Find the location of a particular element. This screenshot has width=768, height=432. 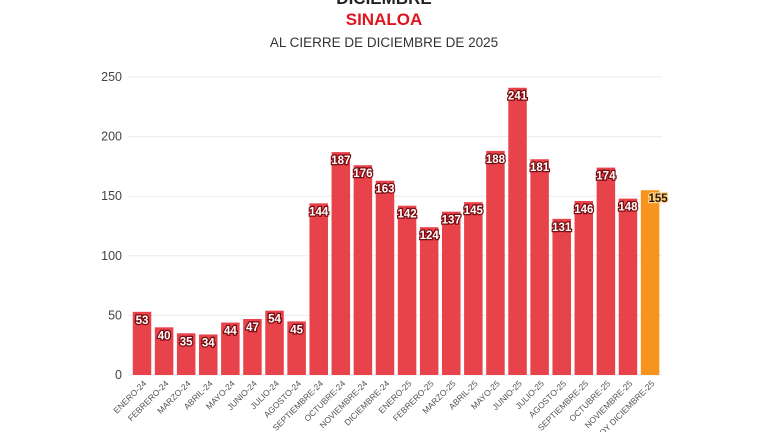

data-label: 148 is located at coordinates (628, 208).